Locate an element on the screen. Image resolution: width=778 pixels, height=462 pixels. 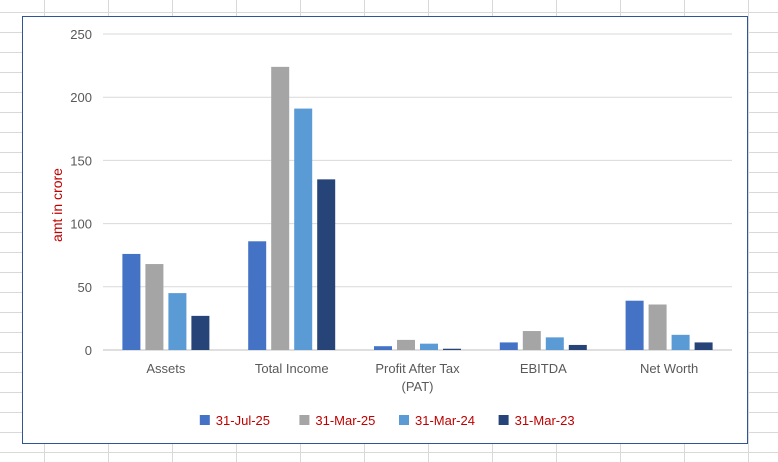
y-axis-ticks: 0 50 100 150 200 250 is located at coordinates (81, 192).